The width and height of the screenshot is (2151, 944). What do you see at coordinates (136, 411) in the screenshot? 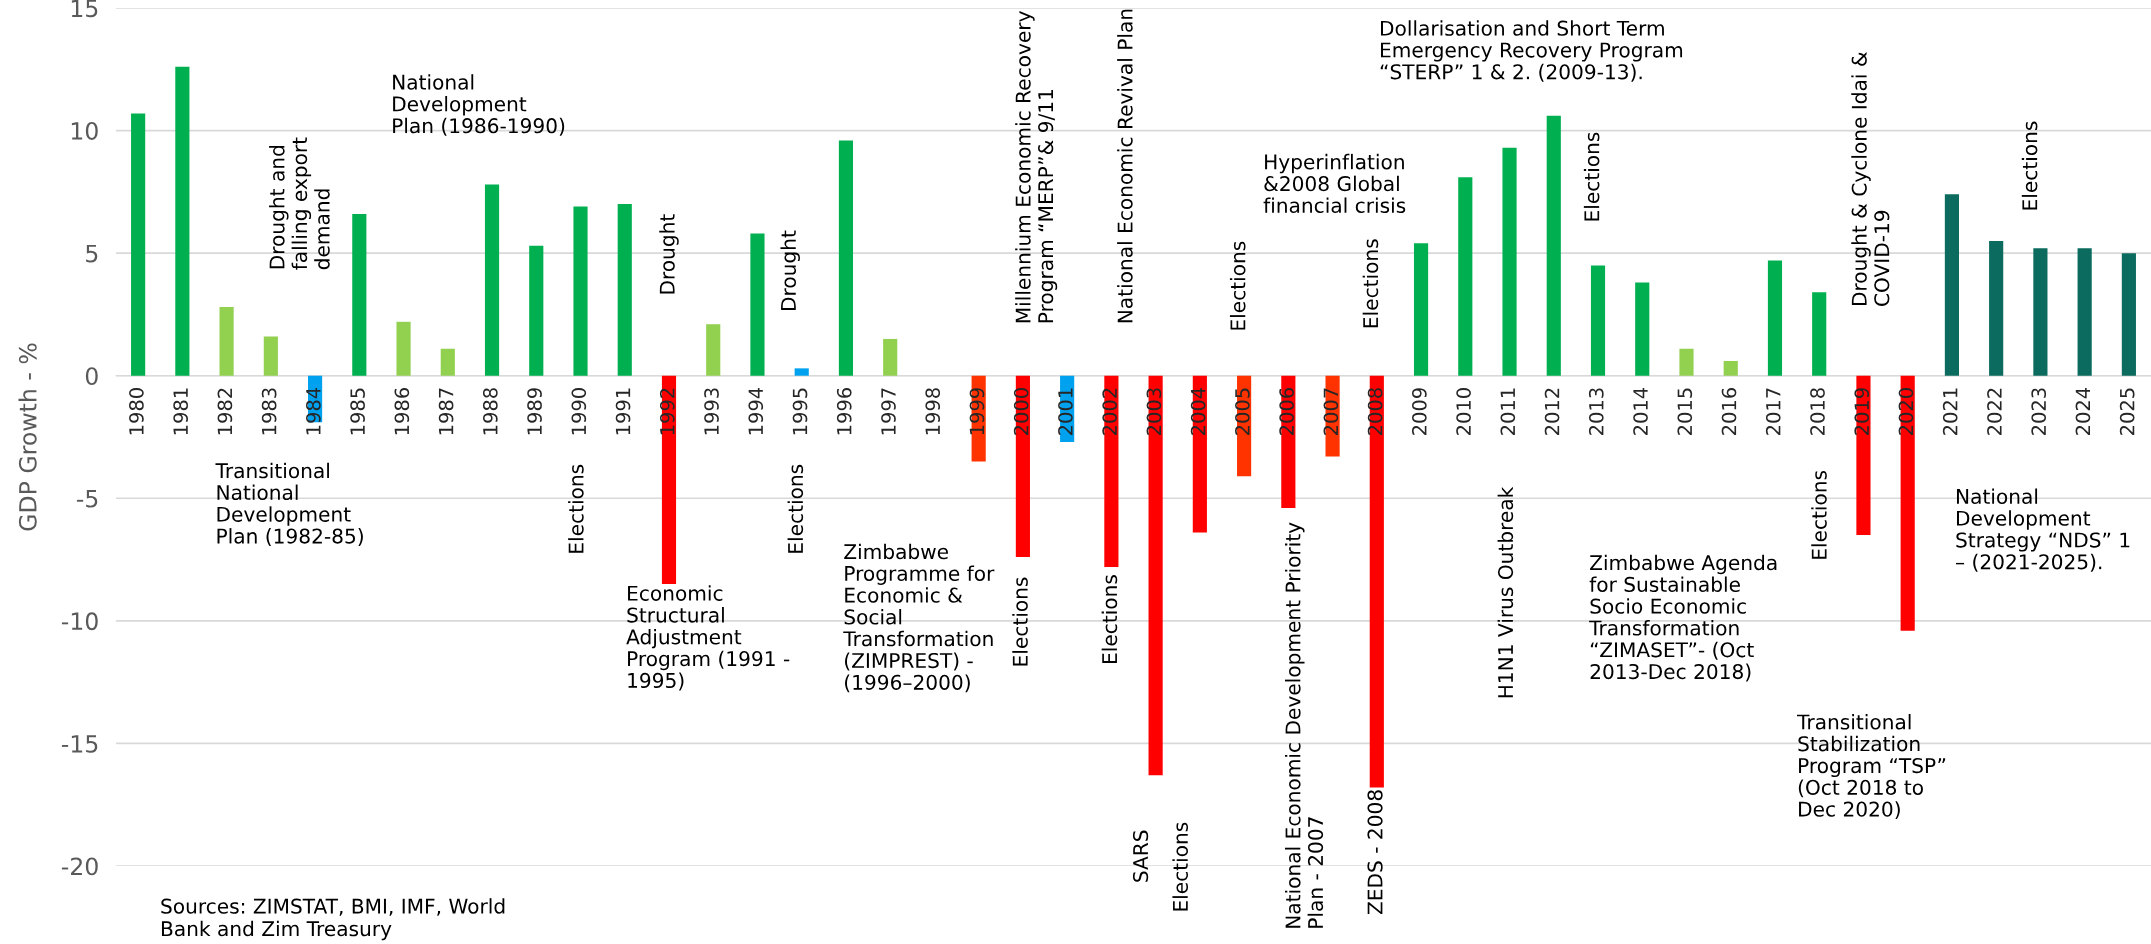
I see `x-tick-label: 1980` at bounding box center [136, 411].